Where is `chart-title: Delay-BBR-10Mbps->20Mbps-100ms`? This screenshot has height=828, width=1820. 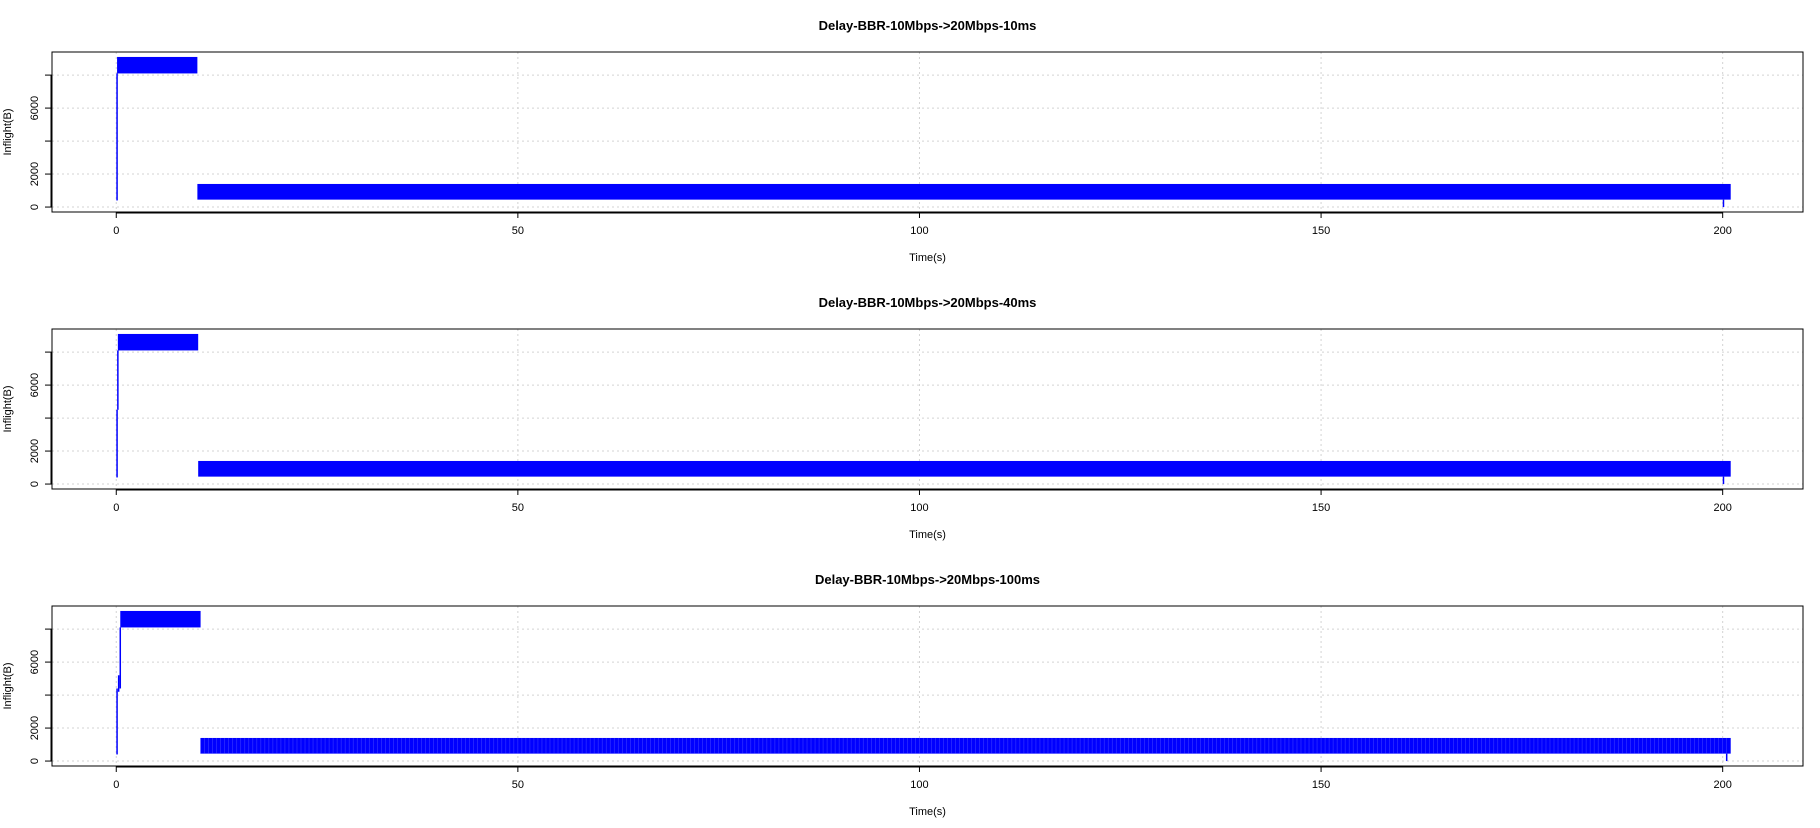
chart-title: Delay-BBR-10Mbps->20Mbps-100ms is located at coordinates (927, 579).